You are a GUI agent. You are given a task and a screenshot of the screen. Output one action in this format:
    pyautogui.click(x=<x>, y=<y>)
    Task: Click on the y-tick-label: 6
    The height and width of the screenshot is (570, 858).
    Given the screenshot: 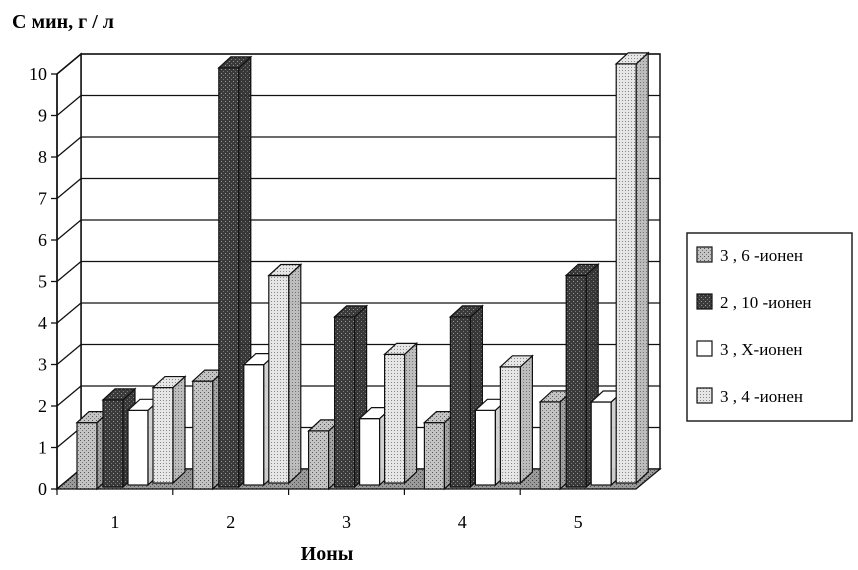 What is the action you would take?
    pyautogui.click(x=42, y=240)
    